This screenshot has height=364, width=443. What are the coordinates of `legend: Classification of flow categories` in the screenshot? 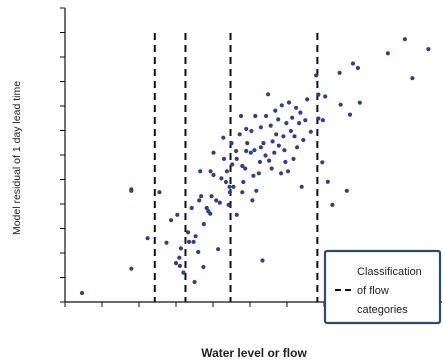 It's located at (382, 287).